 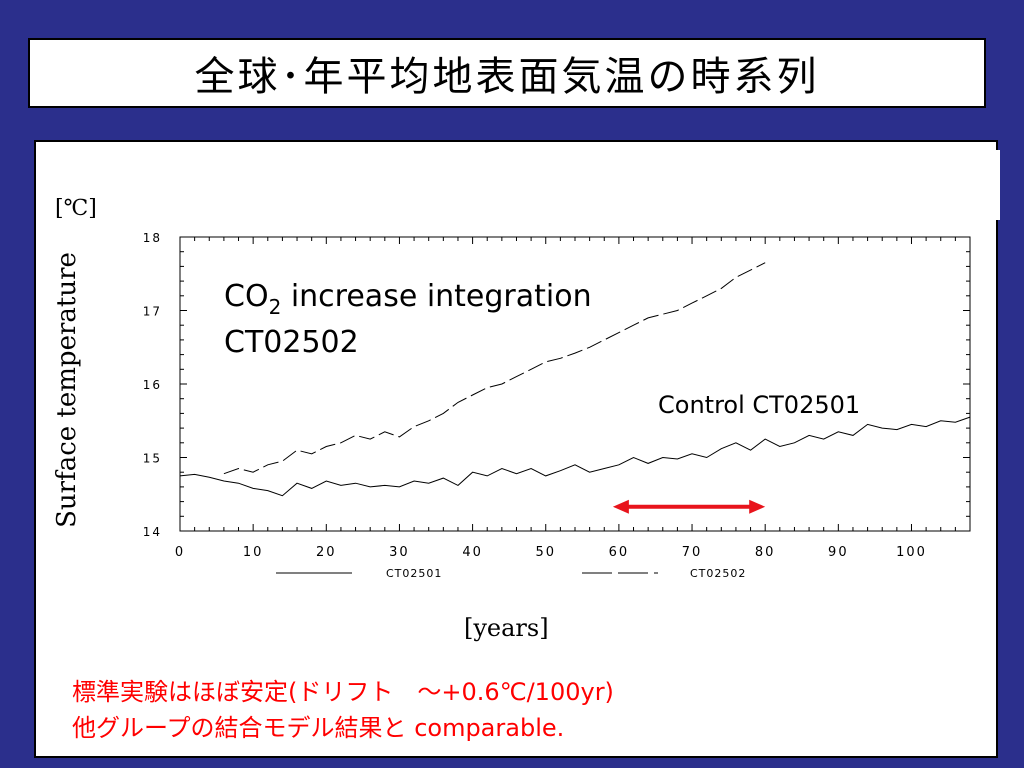 I want to click on y-tick-labels: 14 15 16 17 18, so click(x=152, y=385).